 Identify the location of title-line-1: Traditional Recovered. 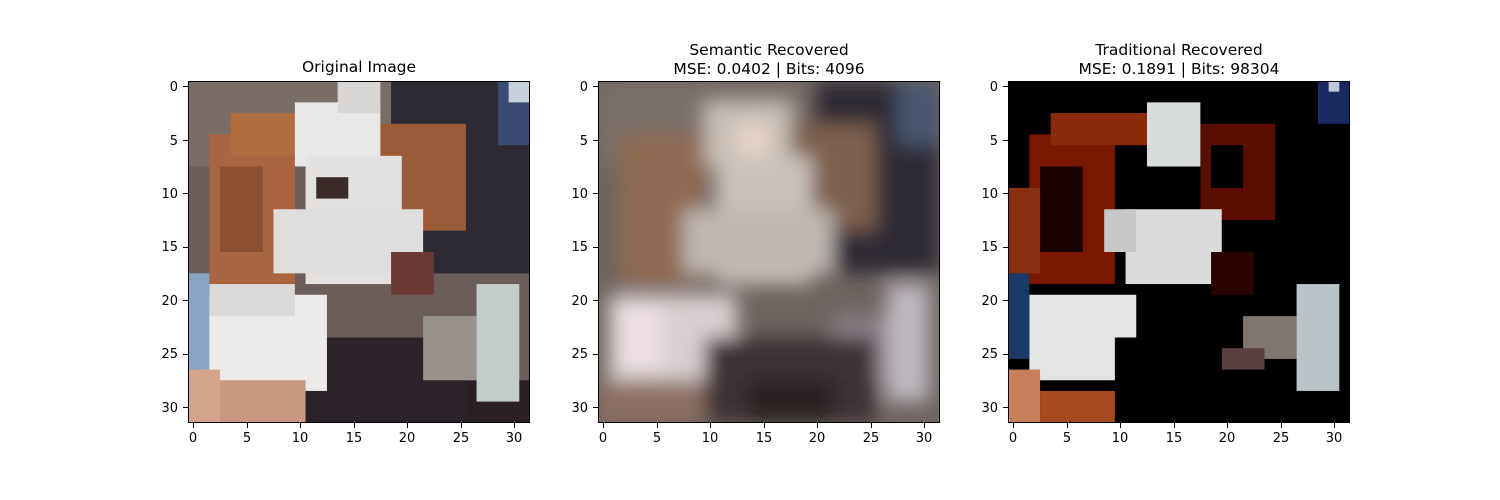
(1179, 50).